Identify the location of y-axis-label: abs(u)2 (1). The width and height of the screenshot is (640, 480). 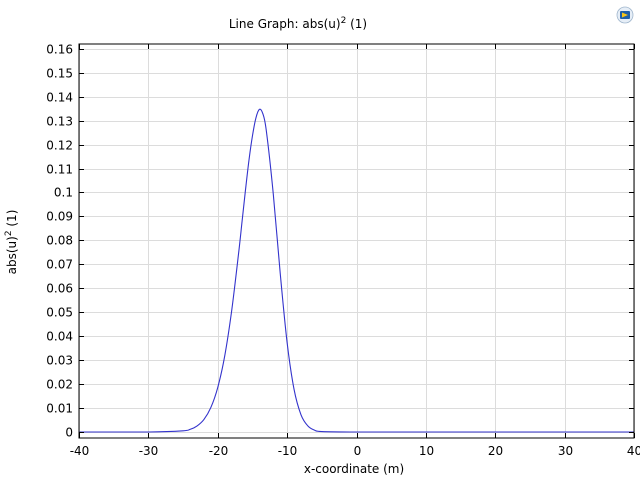
(11, 242).